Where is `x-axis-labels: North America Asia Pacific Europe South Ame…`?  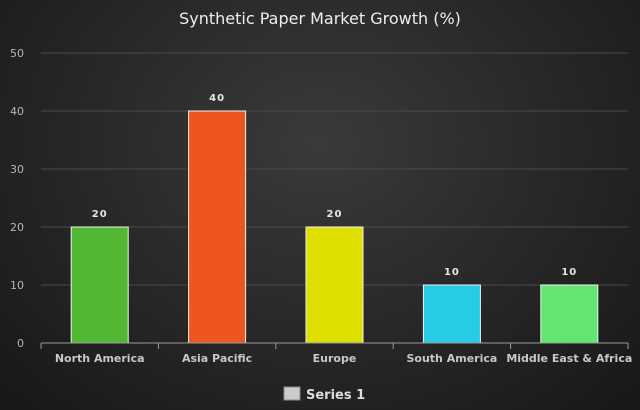
x-axis-labels: North America Asia Pacific Europe South Ame… is located at coordinates (343, 358).